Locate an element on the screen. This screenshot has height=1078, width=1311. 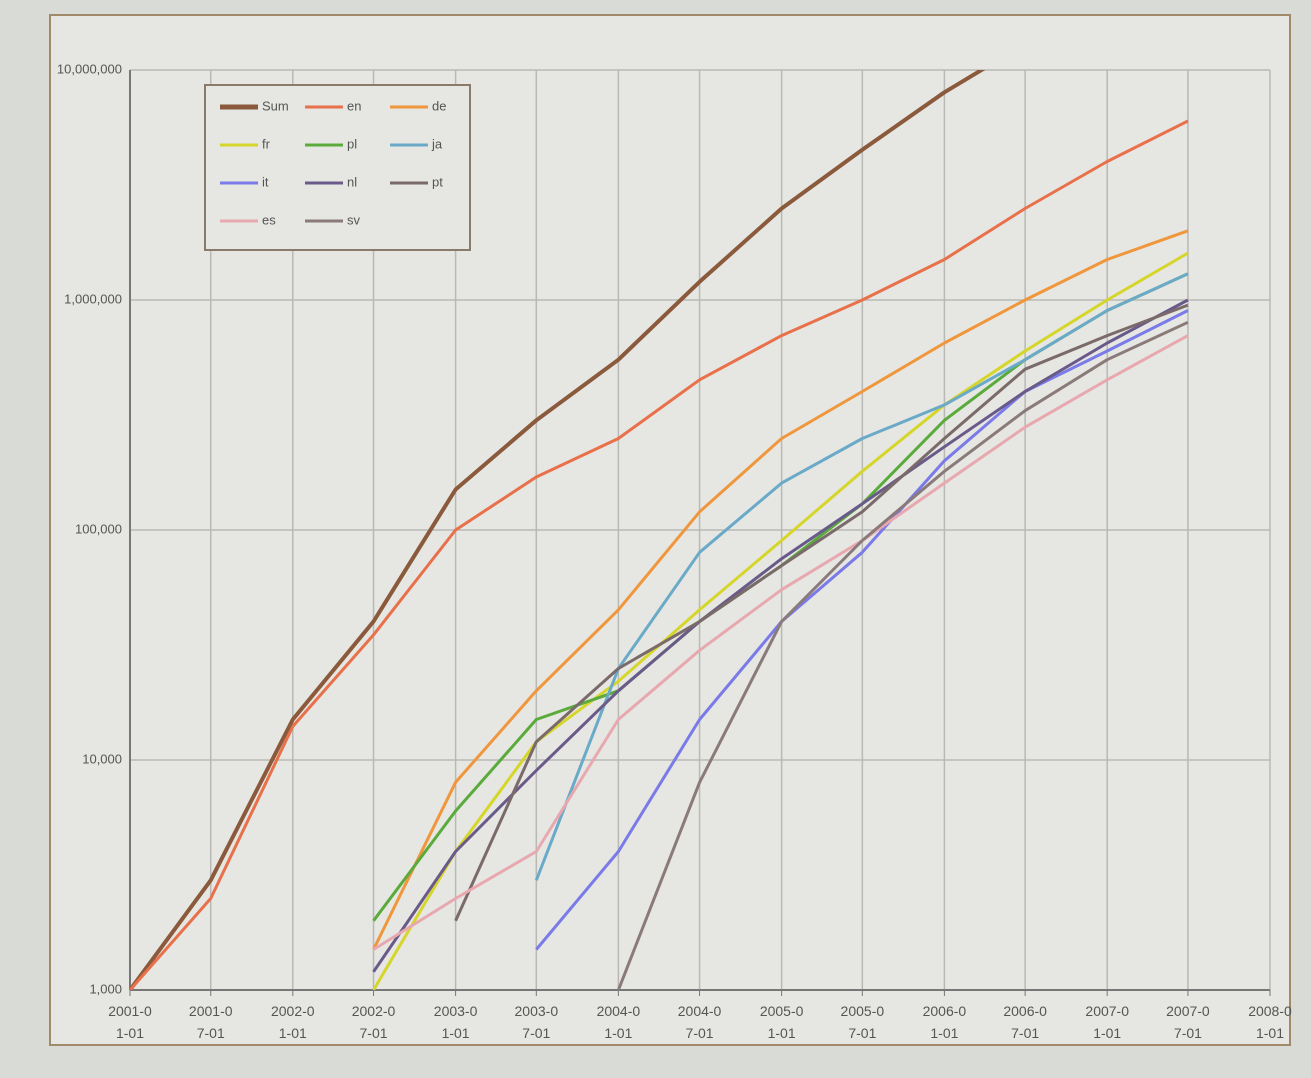
x-tick-label: 2006-01-01 is located at coordinates (944, 1022).